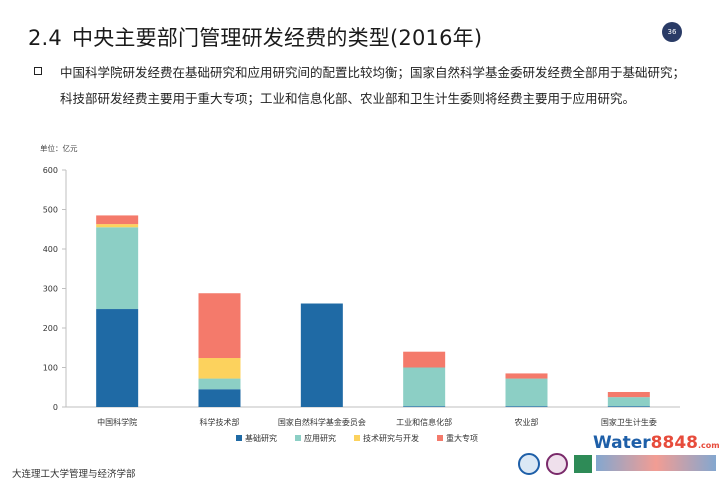 This screenshot has height=483, width=720. Describe the element at coordinates (74, 474) in the screenshot. I see `footer-institution: 大连理工大学管理与经济学部` at that location.